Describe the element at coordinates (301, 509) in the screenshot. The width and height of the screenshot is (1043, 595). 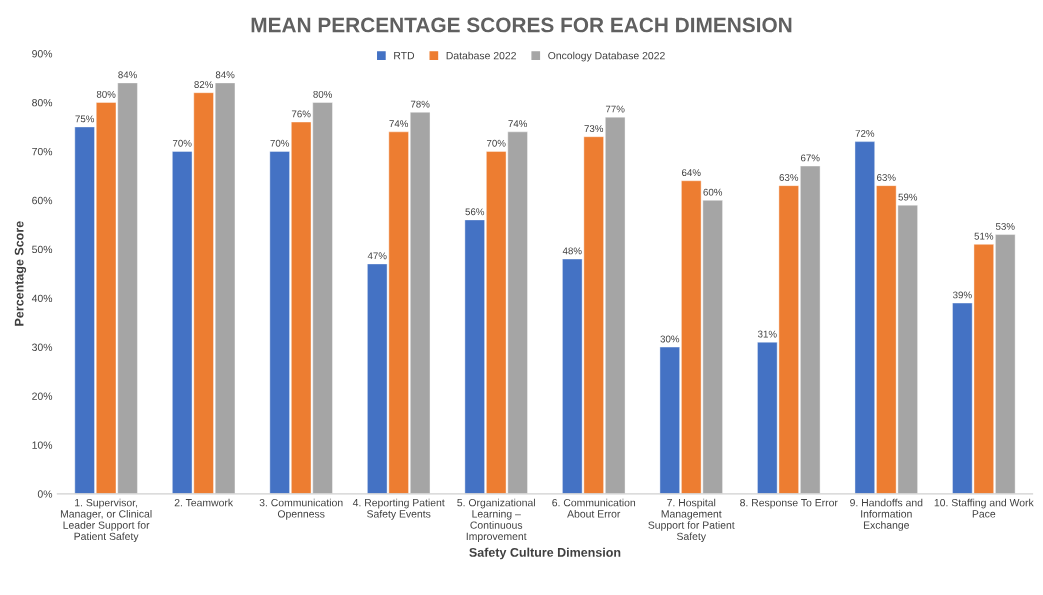
I see `x-tick-label: 3. Communication Openness` at that location.